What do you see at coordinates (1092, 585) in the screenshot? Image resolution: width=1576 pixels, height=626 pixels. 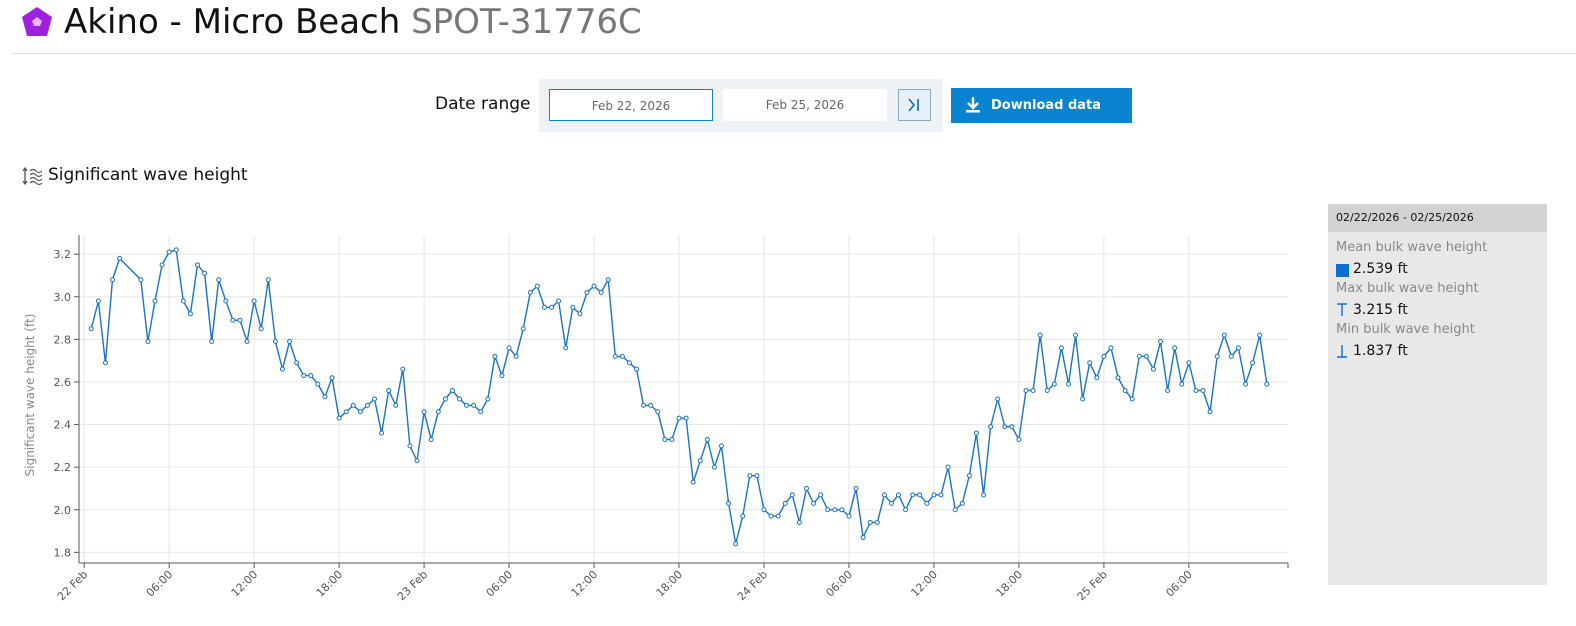 I see `x-tick-label: 25 Feb` at bounding box center [1092, 585].